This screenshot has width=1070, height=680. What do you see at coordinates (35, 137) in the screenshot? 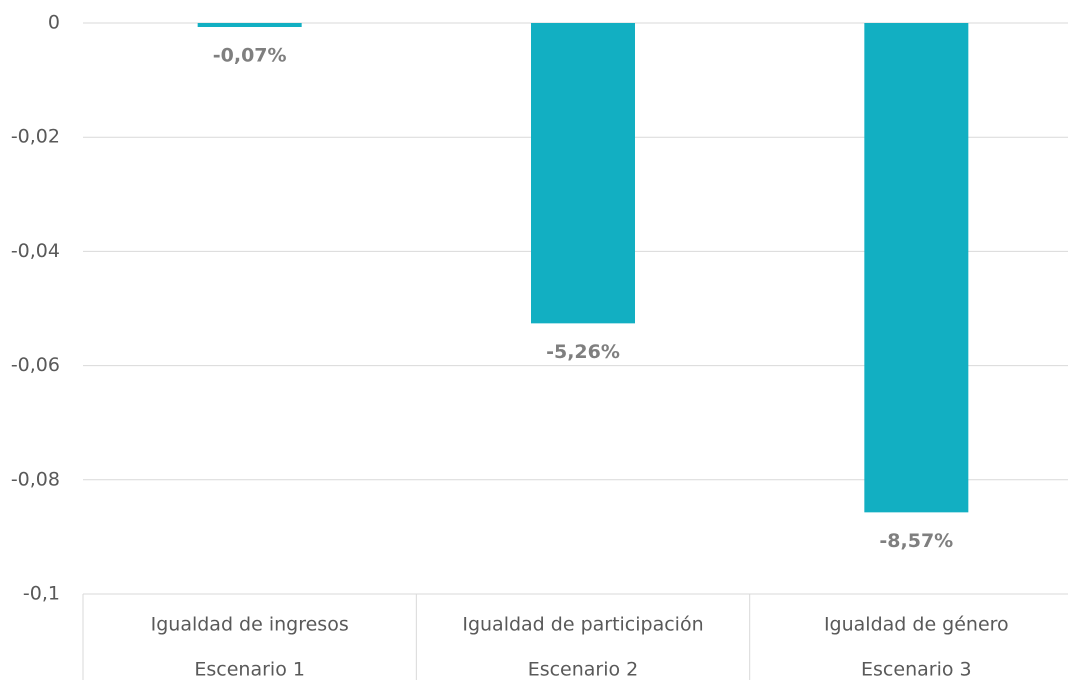
I see `y-tick-label: -0,02` at bounding box center [35, 137].